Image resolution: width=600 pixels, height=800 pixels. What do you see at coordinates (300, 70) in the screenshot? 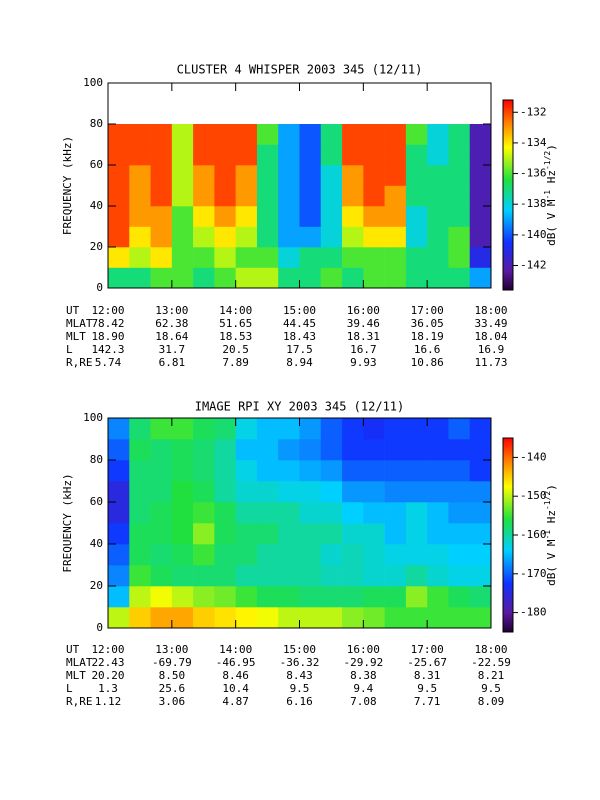
I see `chart-title: CLUSTER 4 WHISPER 2003 345 (12/11)` at bounding box center [300, 70].